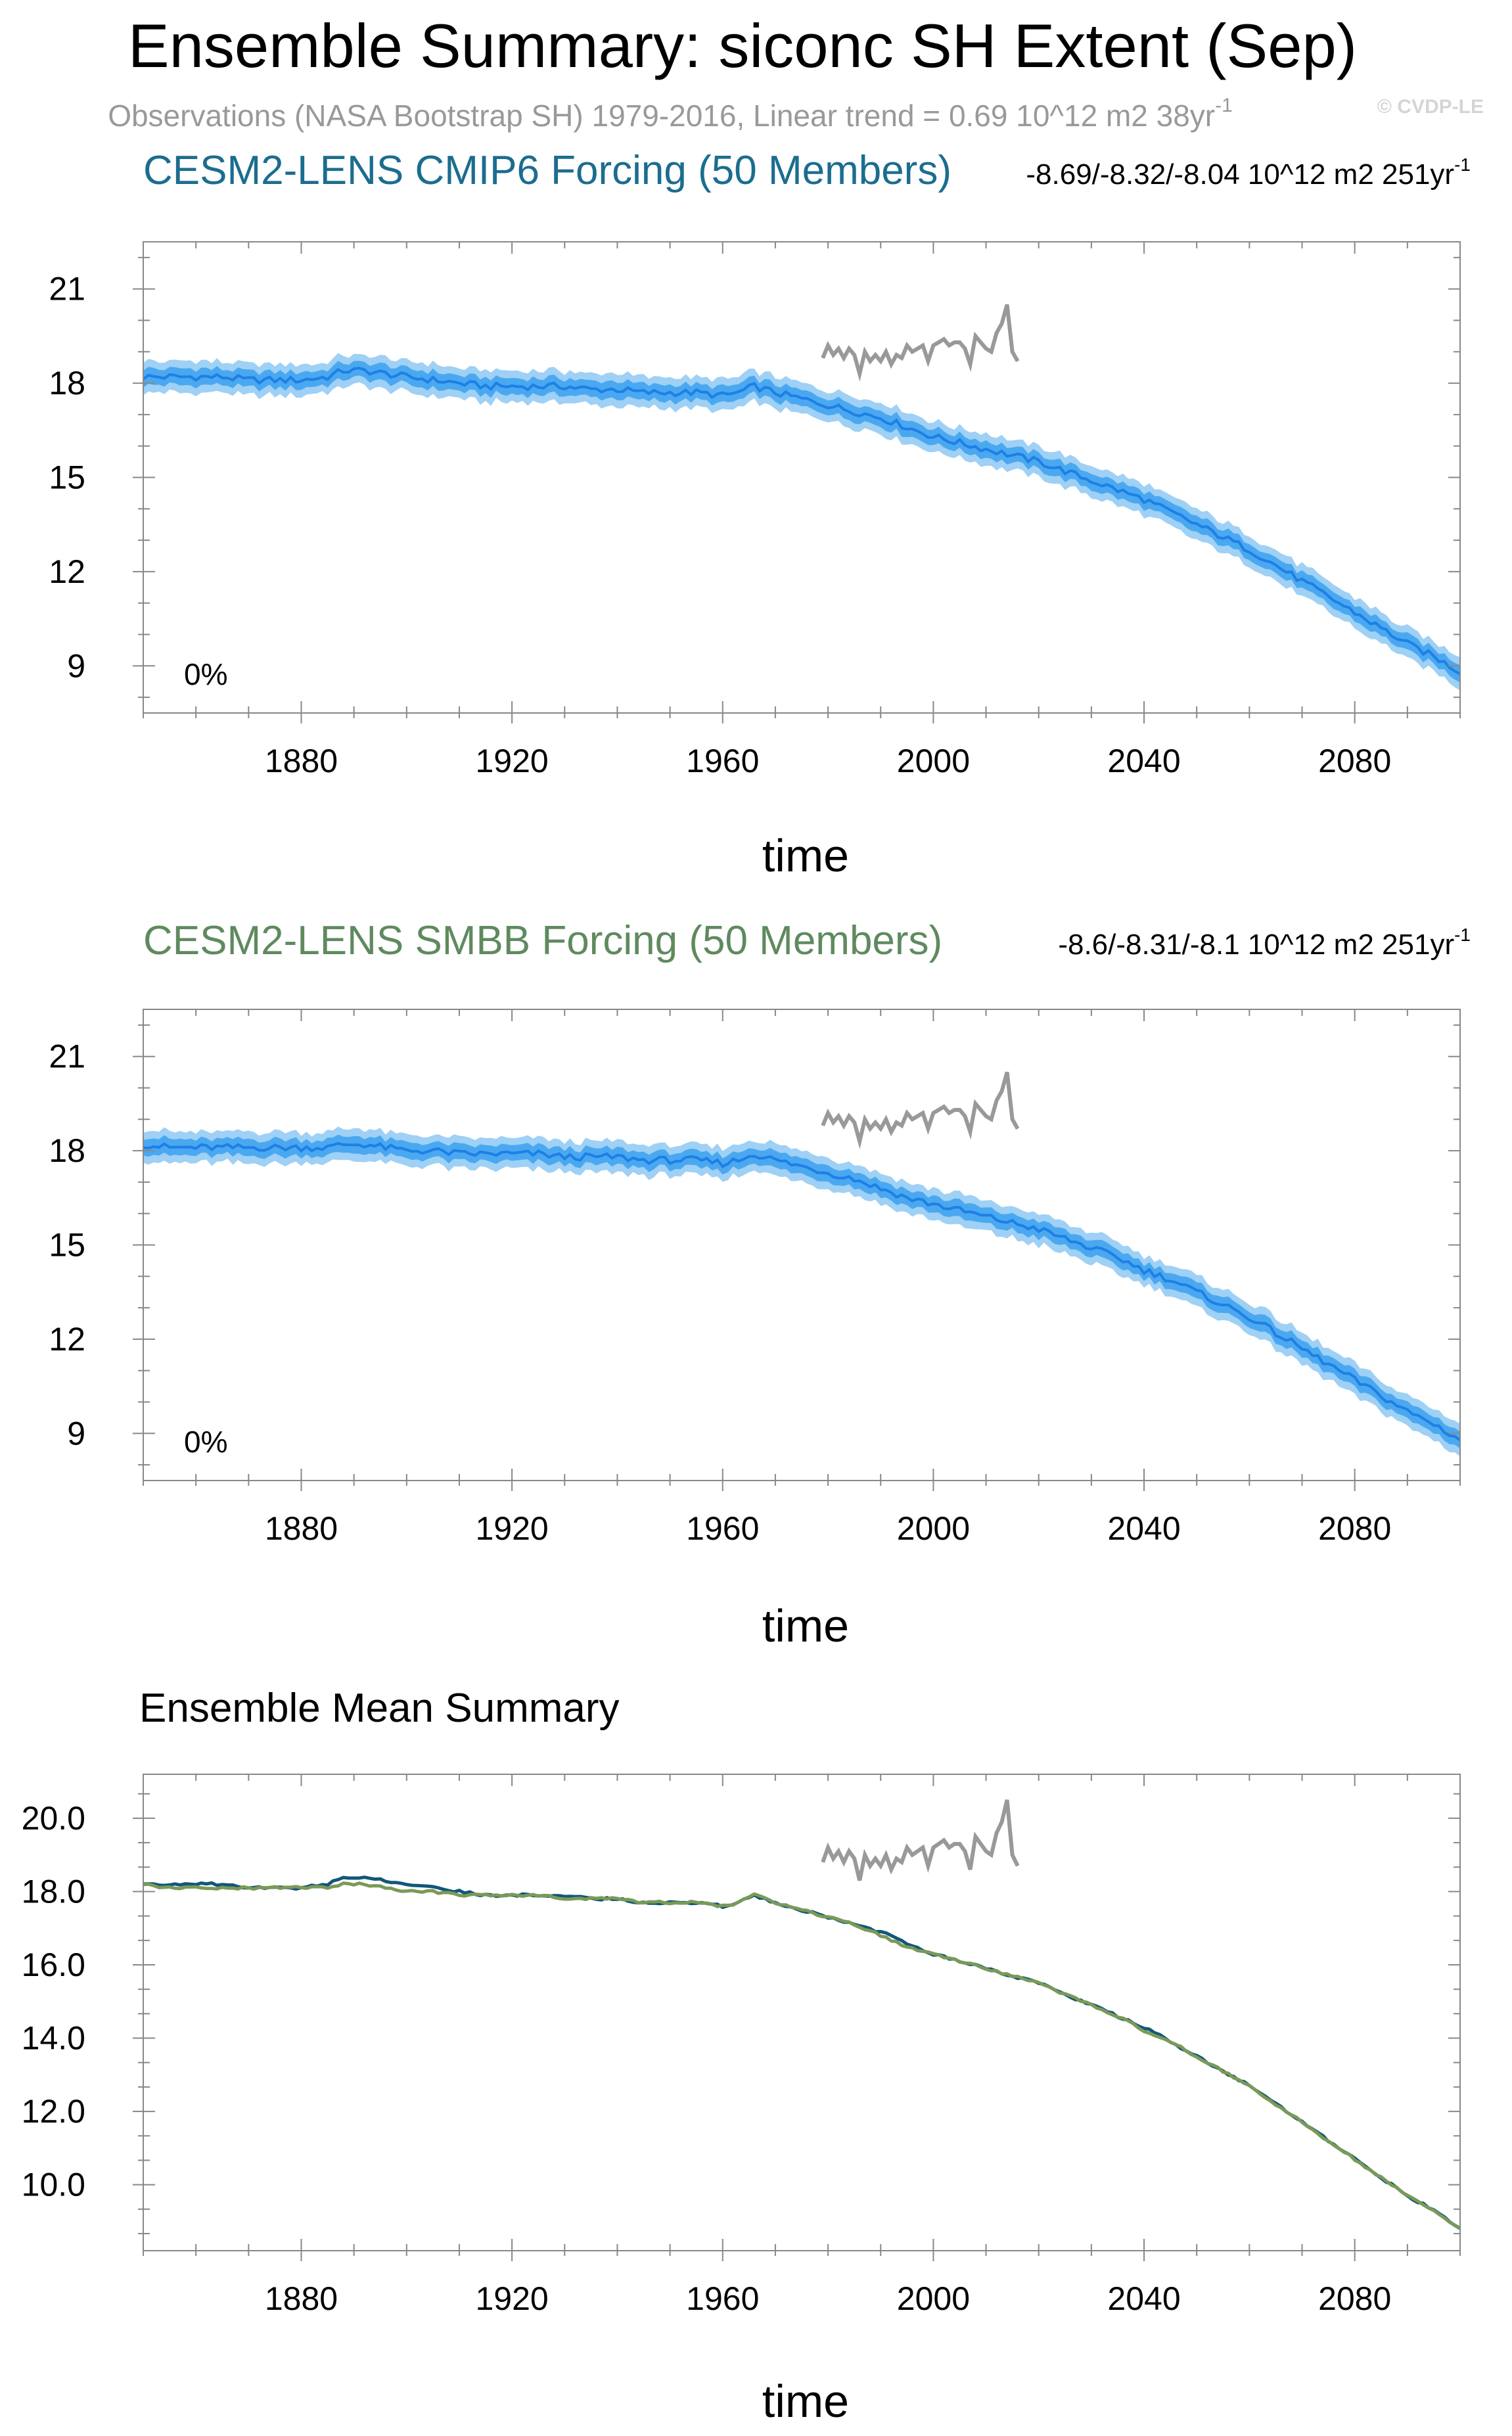  What do you see at coordinates (742, 45) in the screenshot?
I see `page-title: Ensemble Summary: siconc SH Extent (Sep)` at bounding box center [742, 45].